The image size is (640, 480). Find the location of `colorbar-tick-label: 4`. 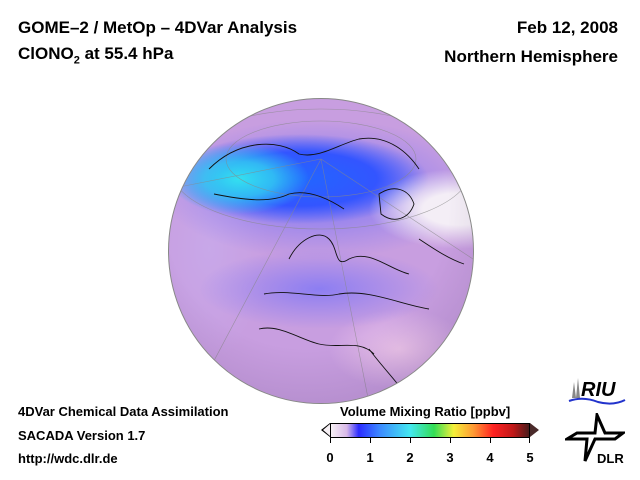

colorbar-tick-label: 4 is located at coordinates (490, 457).